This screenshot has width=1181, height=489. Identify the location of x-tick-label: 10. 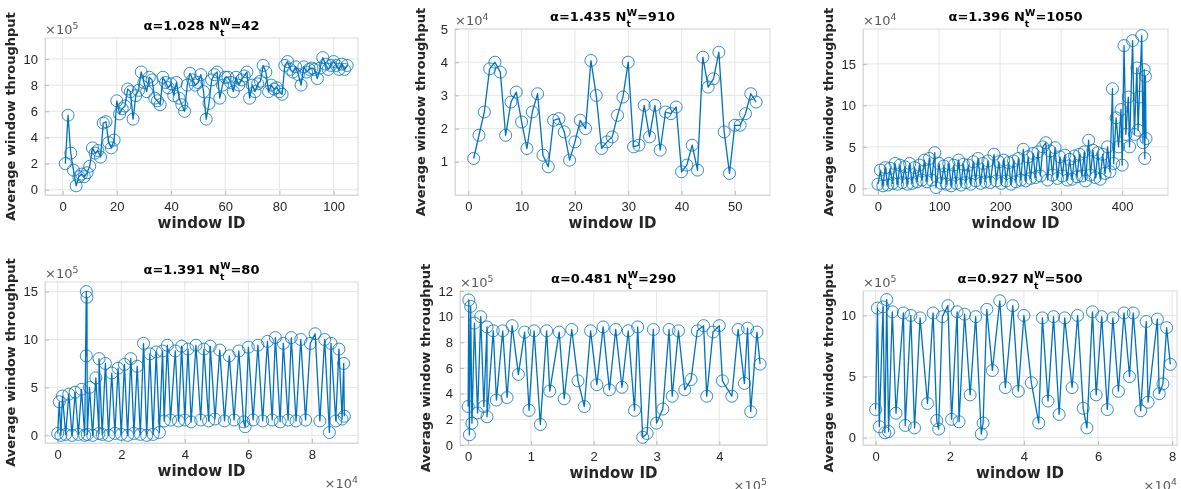
(522, 207).